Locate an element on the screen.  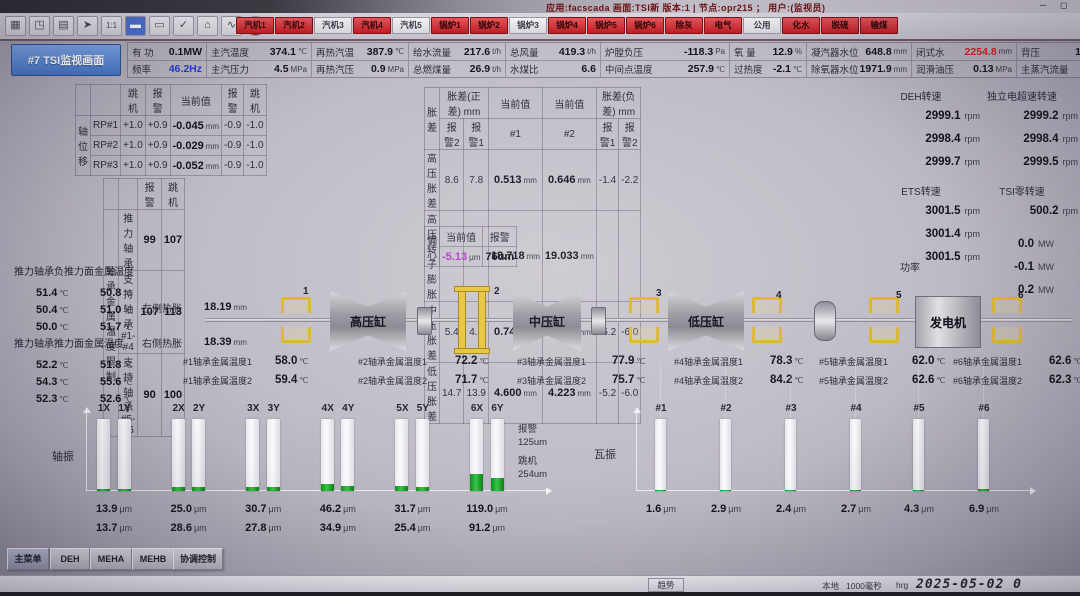
bearing-temp-label: #3轴承金属温度1 is located at coordinates (552, 362).